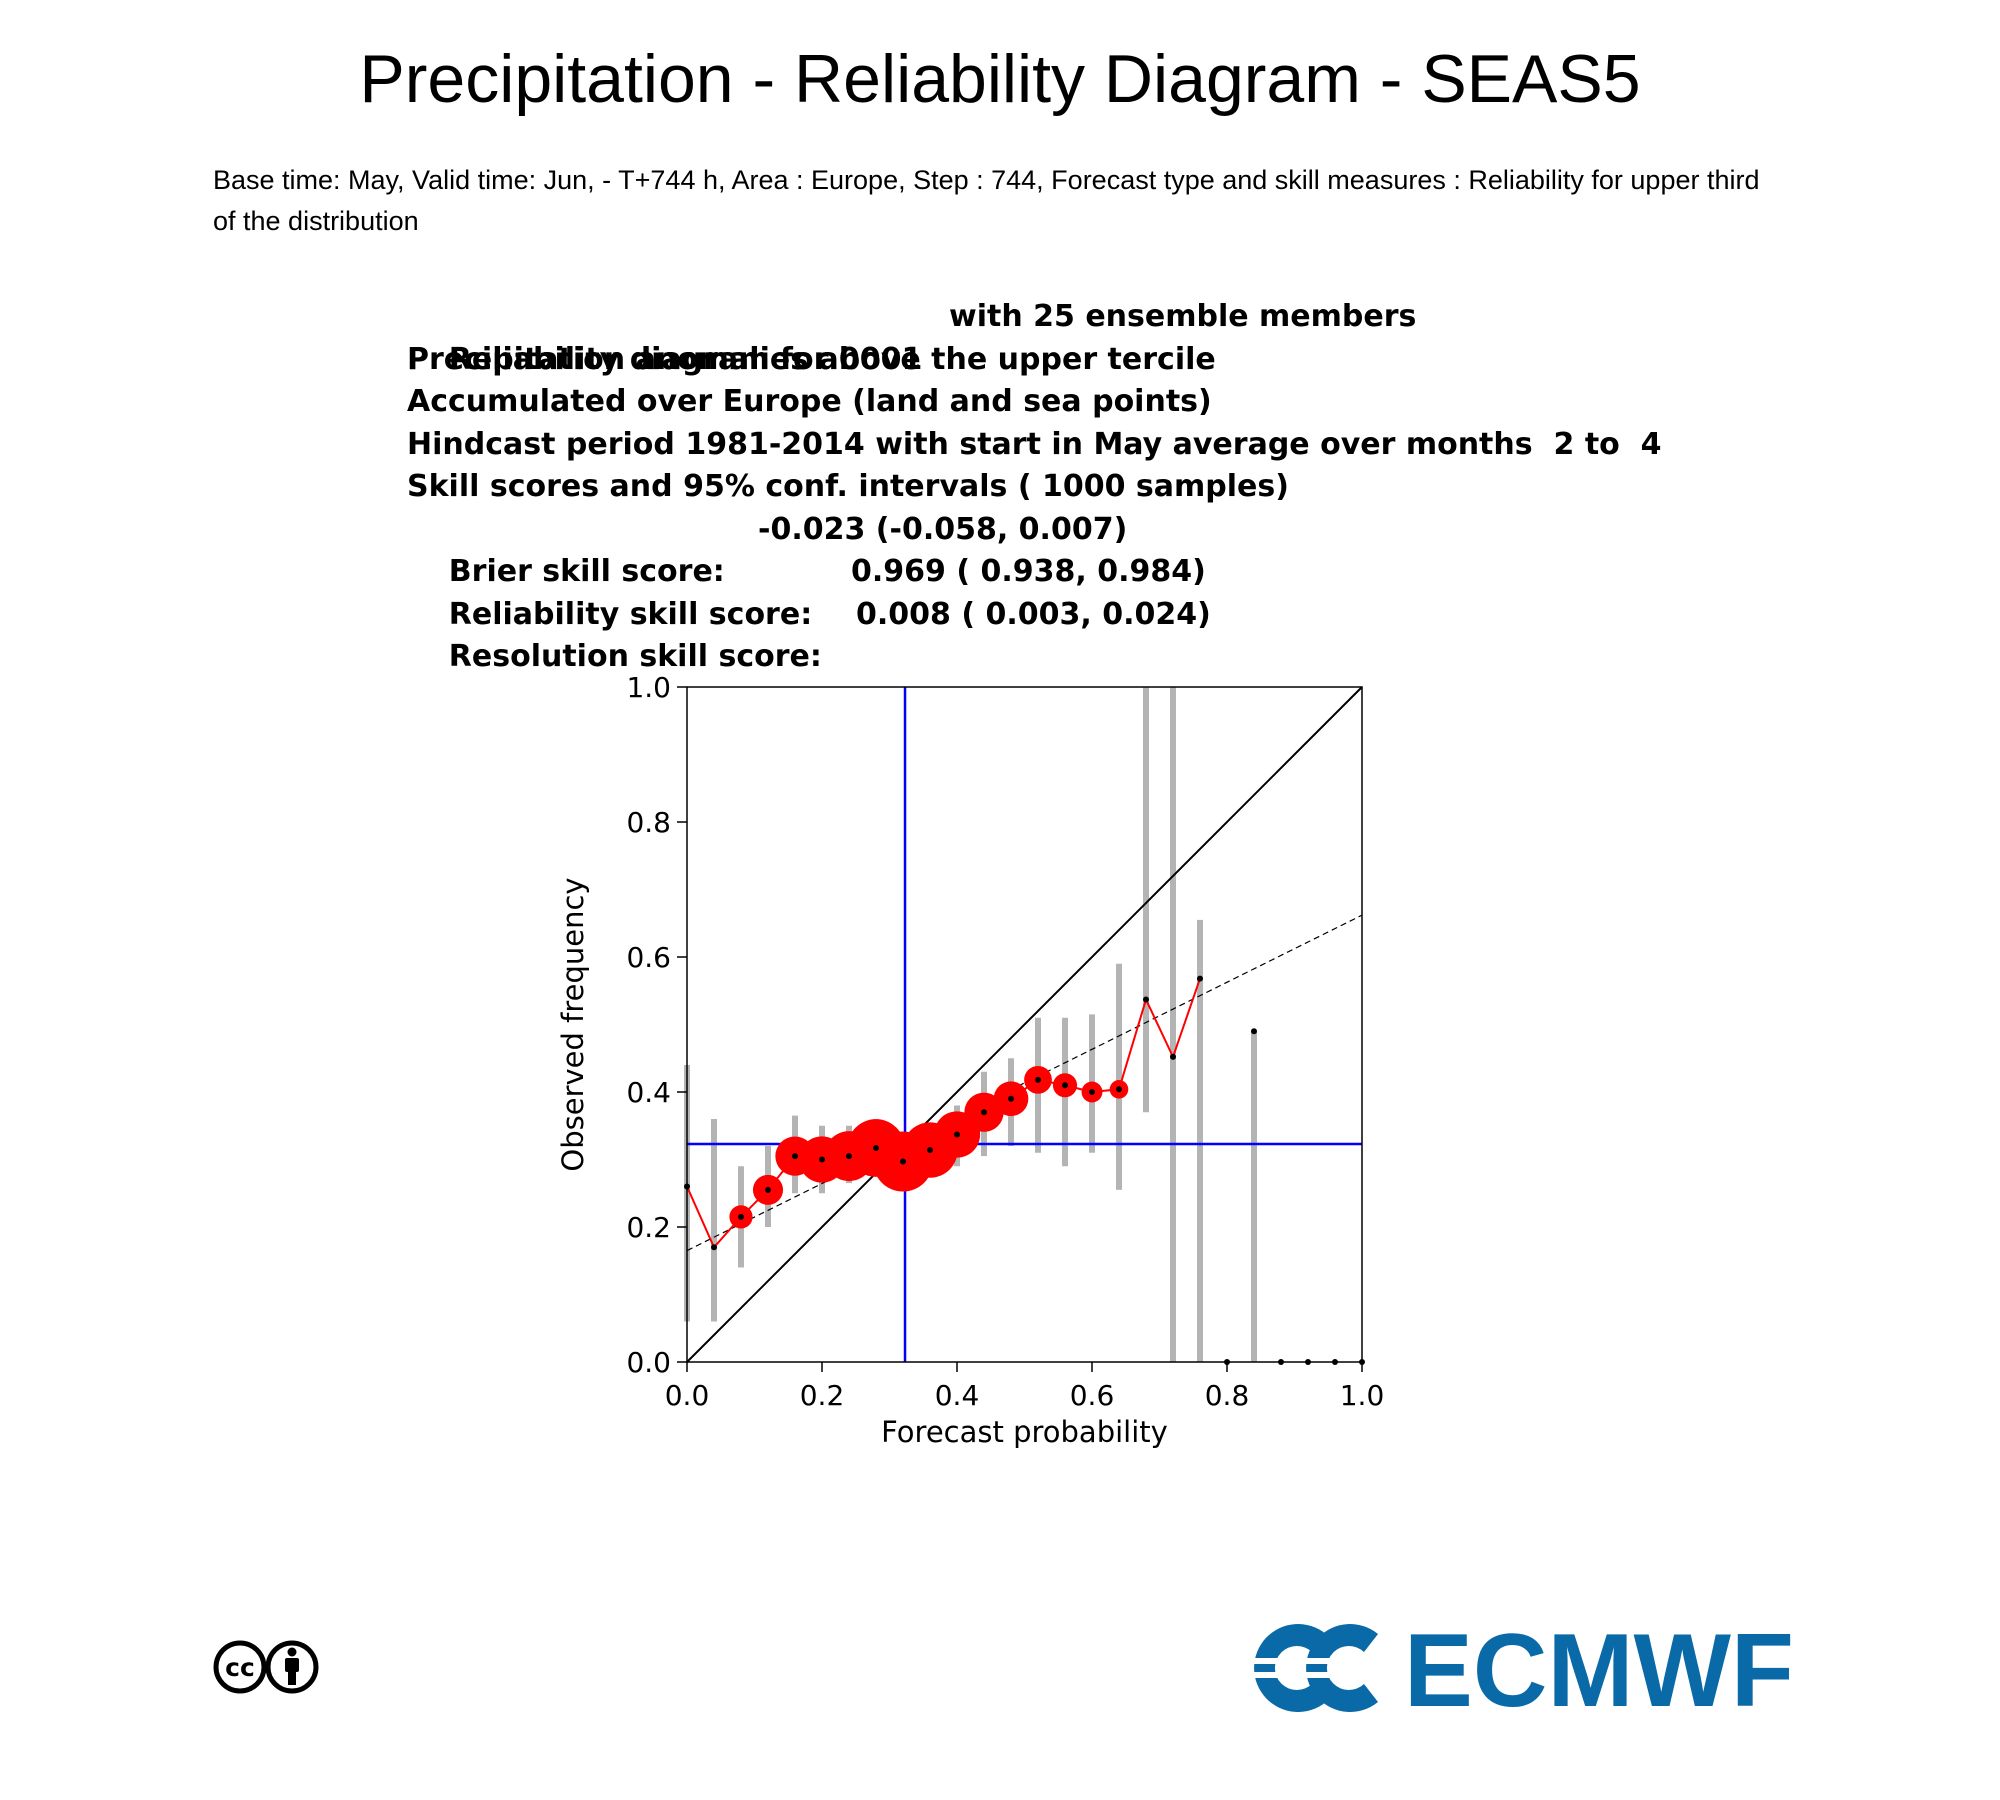 The width and height of the screenshot is (2000, 1800). Describe the element at coordinates (648, 1092) in the screenshot. I see `y-tick-label: 0.4` at that location.